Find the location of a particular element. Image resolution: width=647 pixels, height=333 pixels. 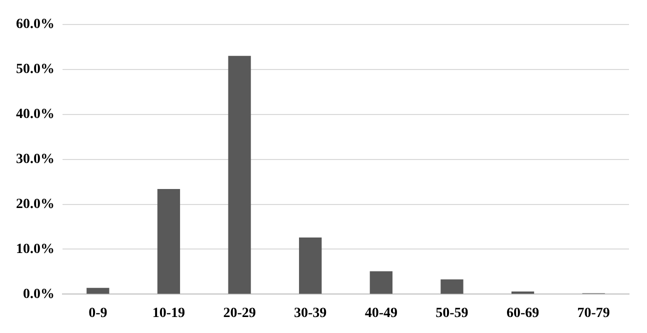

x-tick-label: 20-29 is located at coordinates (239, 314).